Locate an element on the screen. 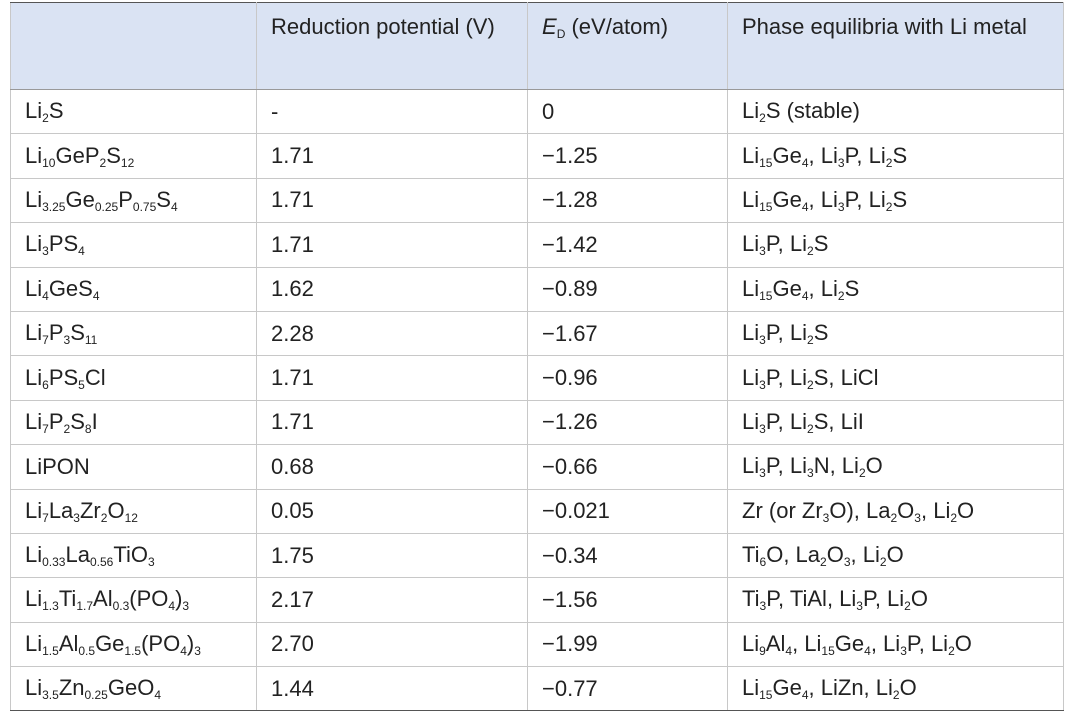 This screenshot has height=712, width=1077. table-cell: −1.67 is located at coordinates (627, 334).